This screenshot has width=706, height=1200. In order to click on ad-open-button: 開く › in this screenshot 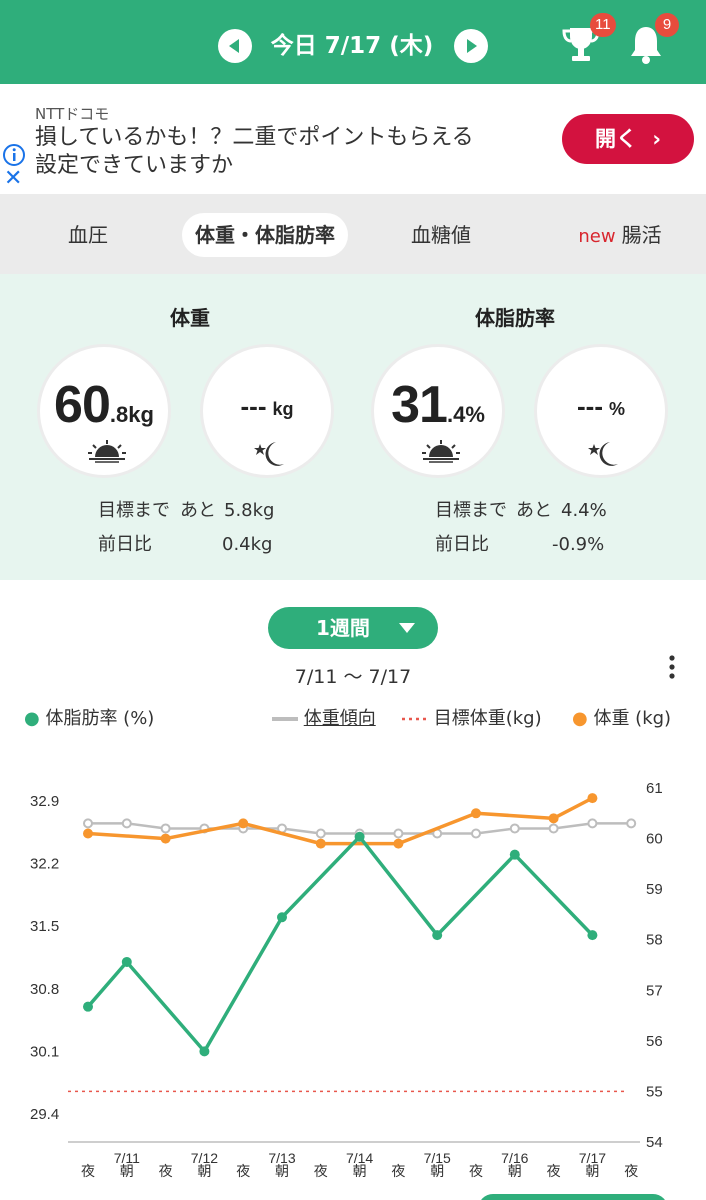, I will do `click(628, 139)`.